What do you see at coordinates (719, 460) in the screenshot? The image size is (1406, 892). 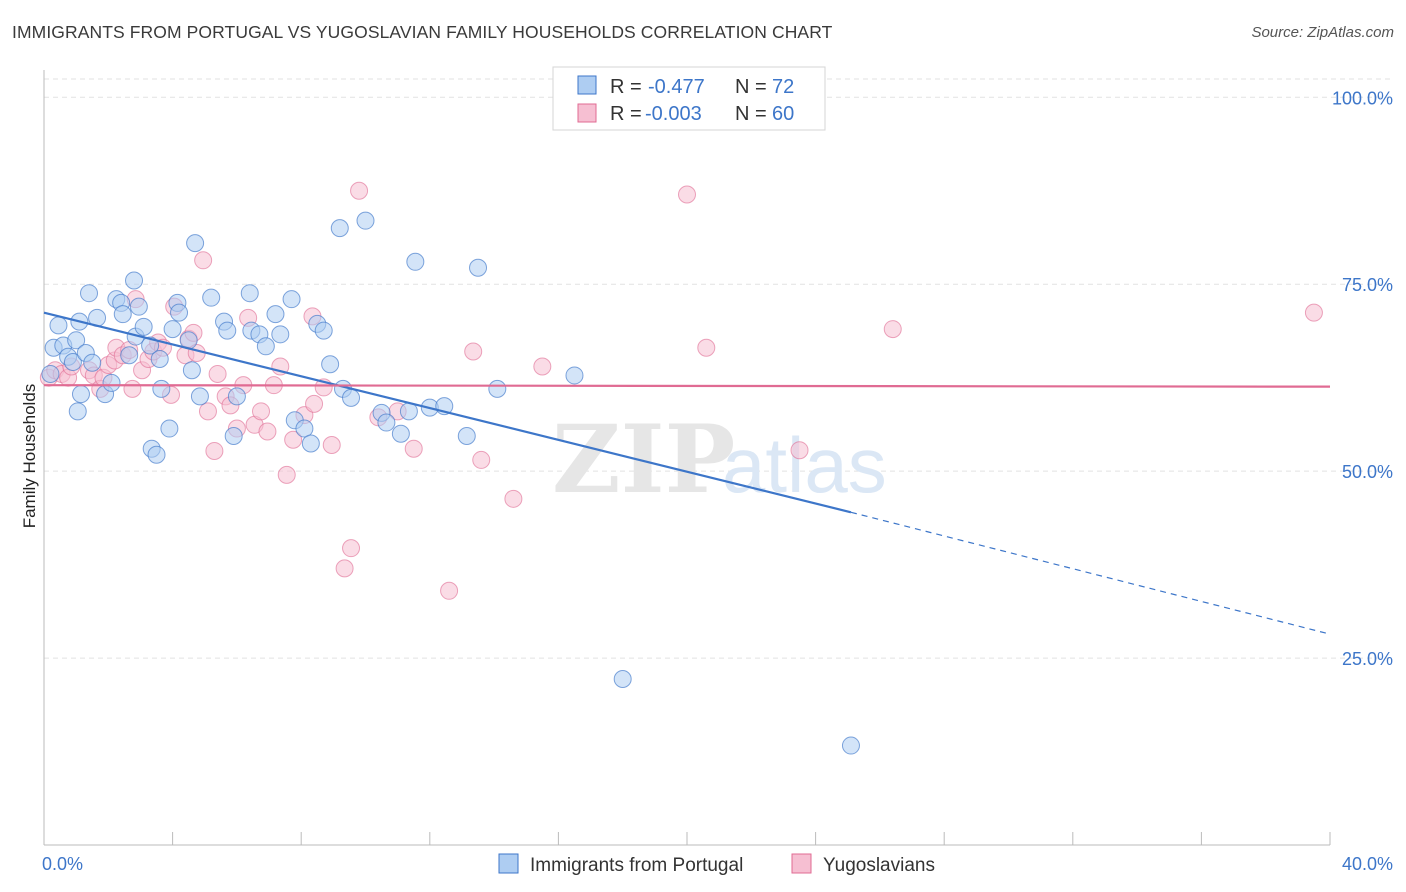 I see `watermark: ZIP atlas` at bounding box center [719, 460].